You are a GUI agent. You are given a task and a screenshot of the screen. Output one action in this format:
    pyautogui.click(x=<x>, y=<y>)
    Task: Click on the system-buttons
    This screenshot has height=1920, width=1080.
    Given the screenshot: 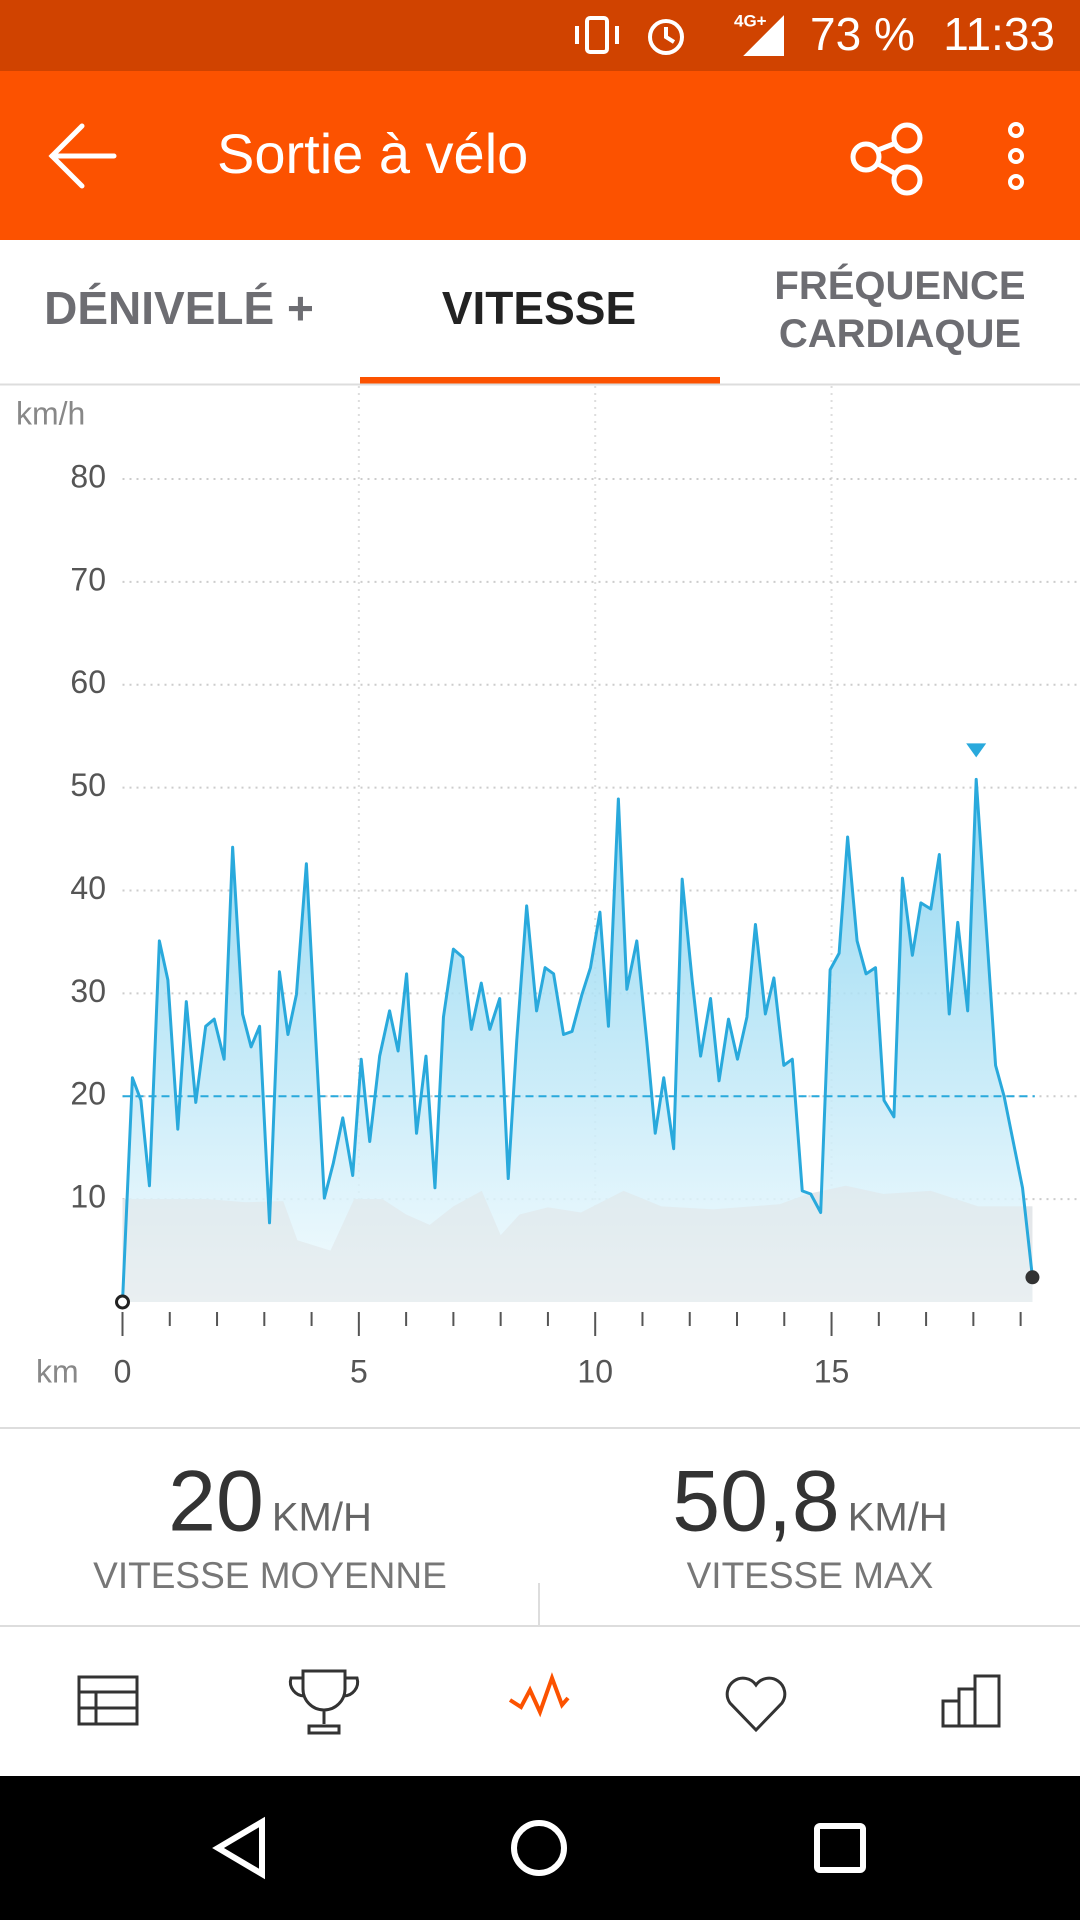 What is the action you would take?
    pyautogui.click(x=539, y=1848)
    